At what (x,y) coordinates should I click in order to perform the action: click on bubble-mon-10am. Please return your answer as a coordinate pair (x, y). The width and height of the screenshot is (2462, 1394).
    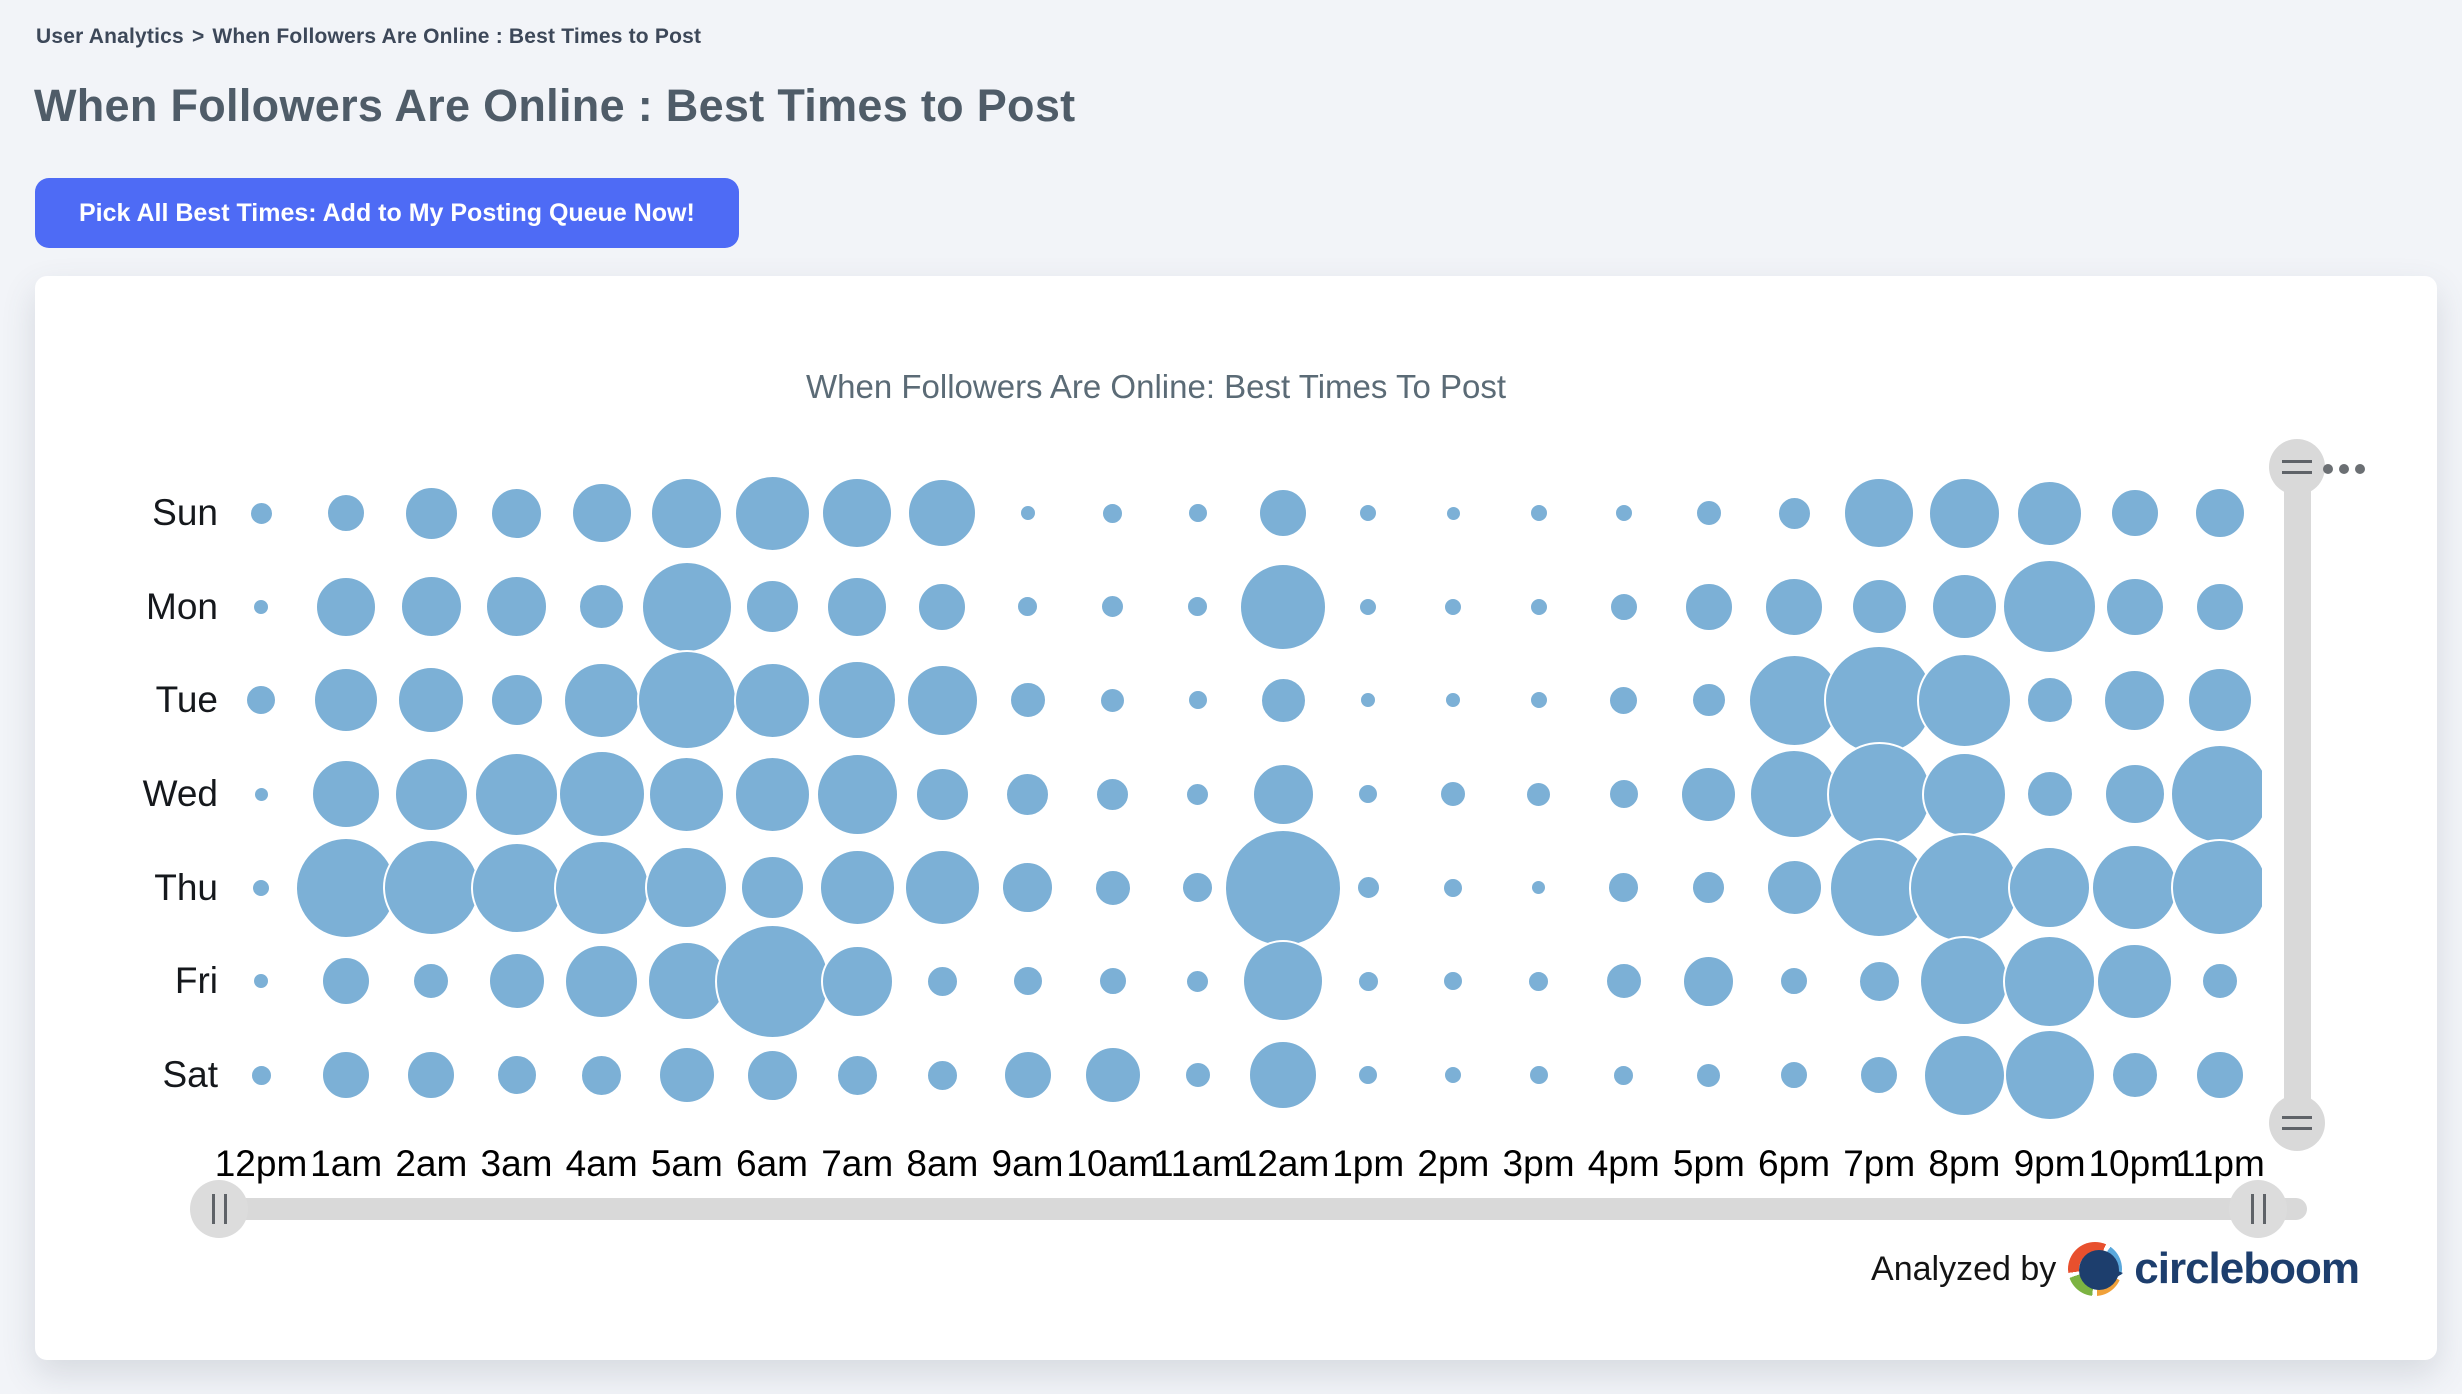
    Looking at the image, I should click on (1113, 607).